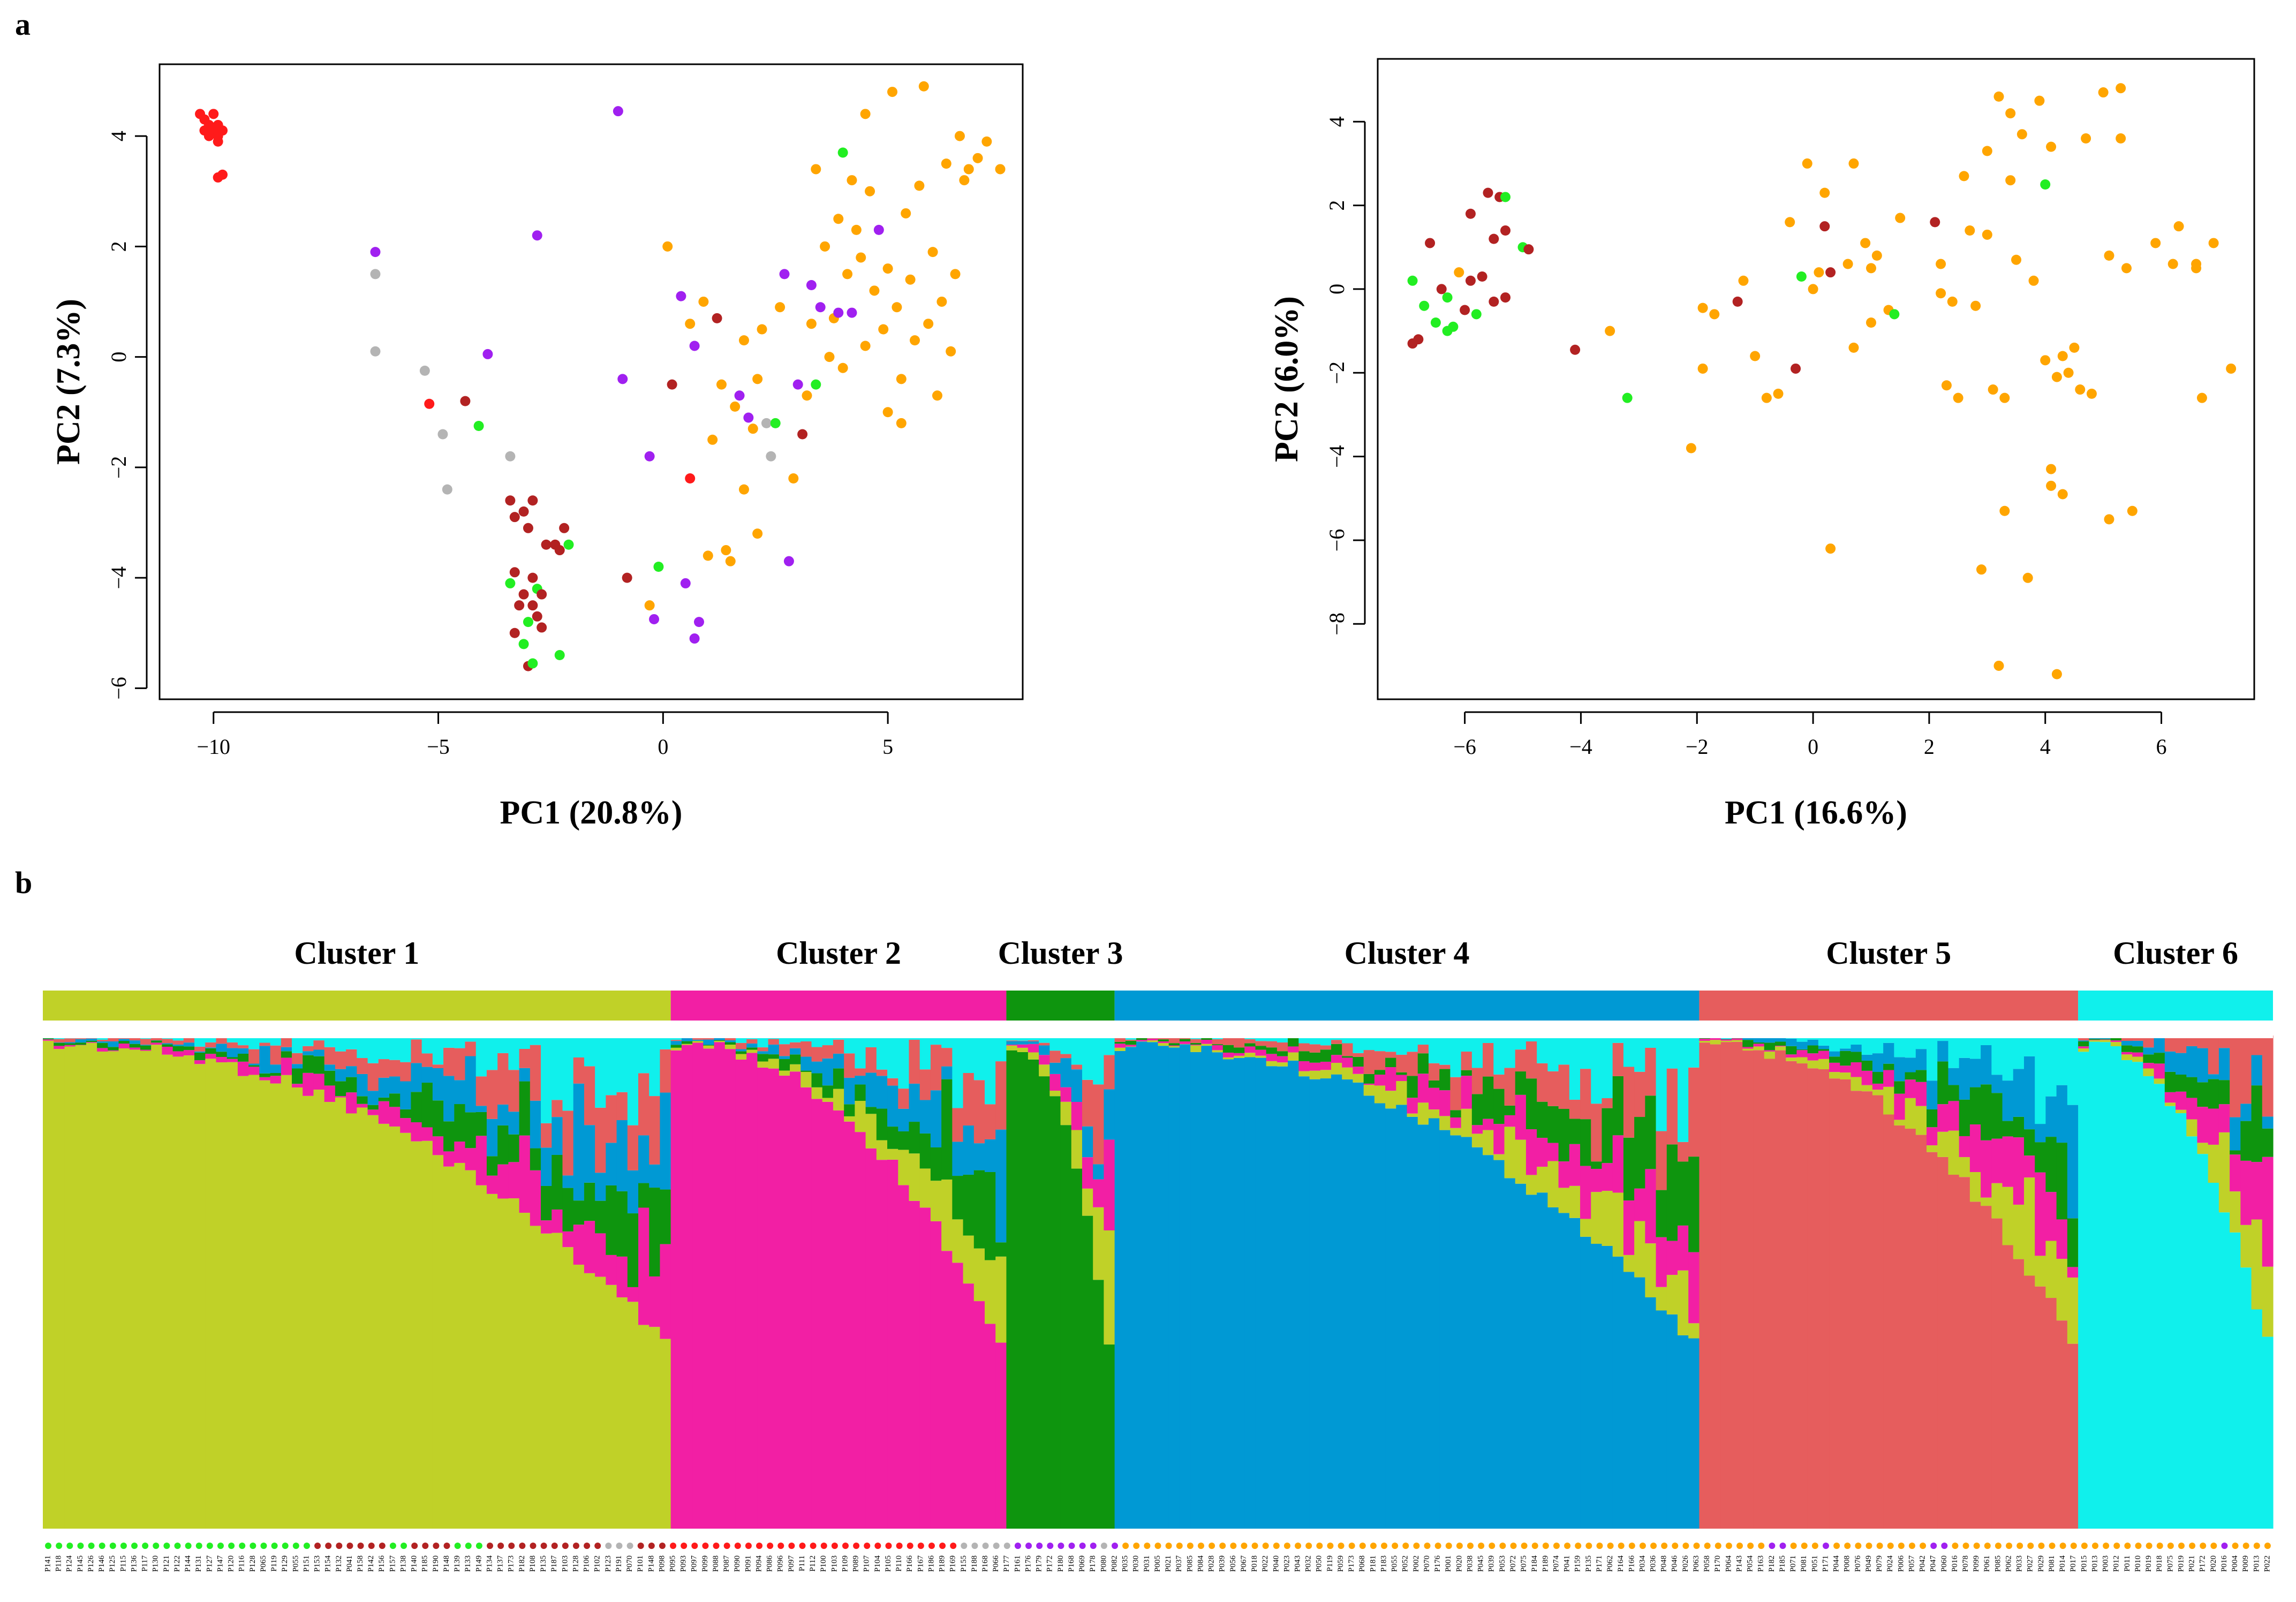 The width and height of the screenshot is (2296, 1602). I want to click on sample-label: P139, so click(457, 1563).